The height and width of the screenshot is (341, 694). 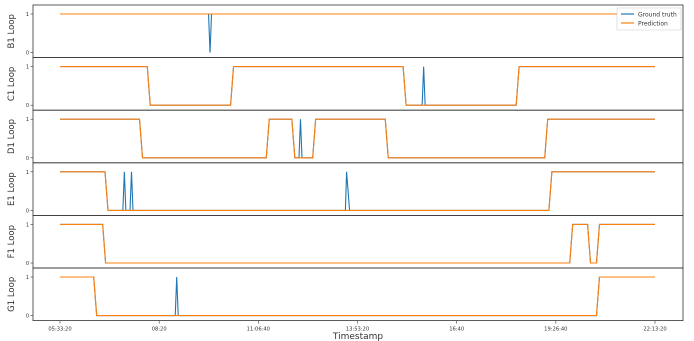 I want to click on legend-label-ground-truth: Ground truth, so click(x=657, y=15).